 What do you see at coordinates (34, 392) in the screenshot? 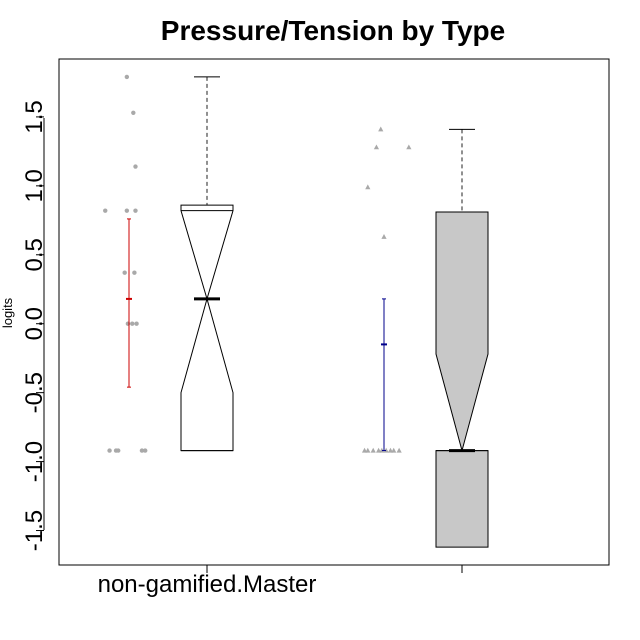
I see `y-tick-label: -0.5` at bounding box center [34, 392].